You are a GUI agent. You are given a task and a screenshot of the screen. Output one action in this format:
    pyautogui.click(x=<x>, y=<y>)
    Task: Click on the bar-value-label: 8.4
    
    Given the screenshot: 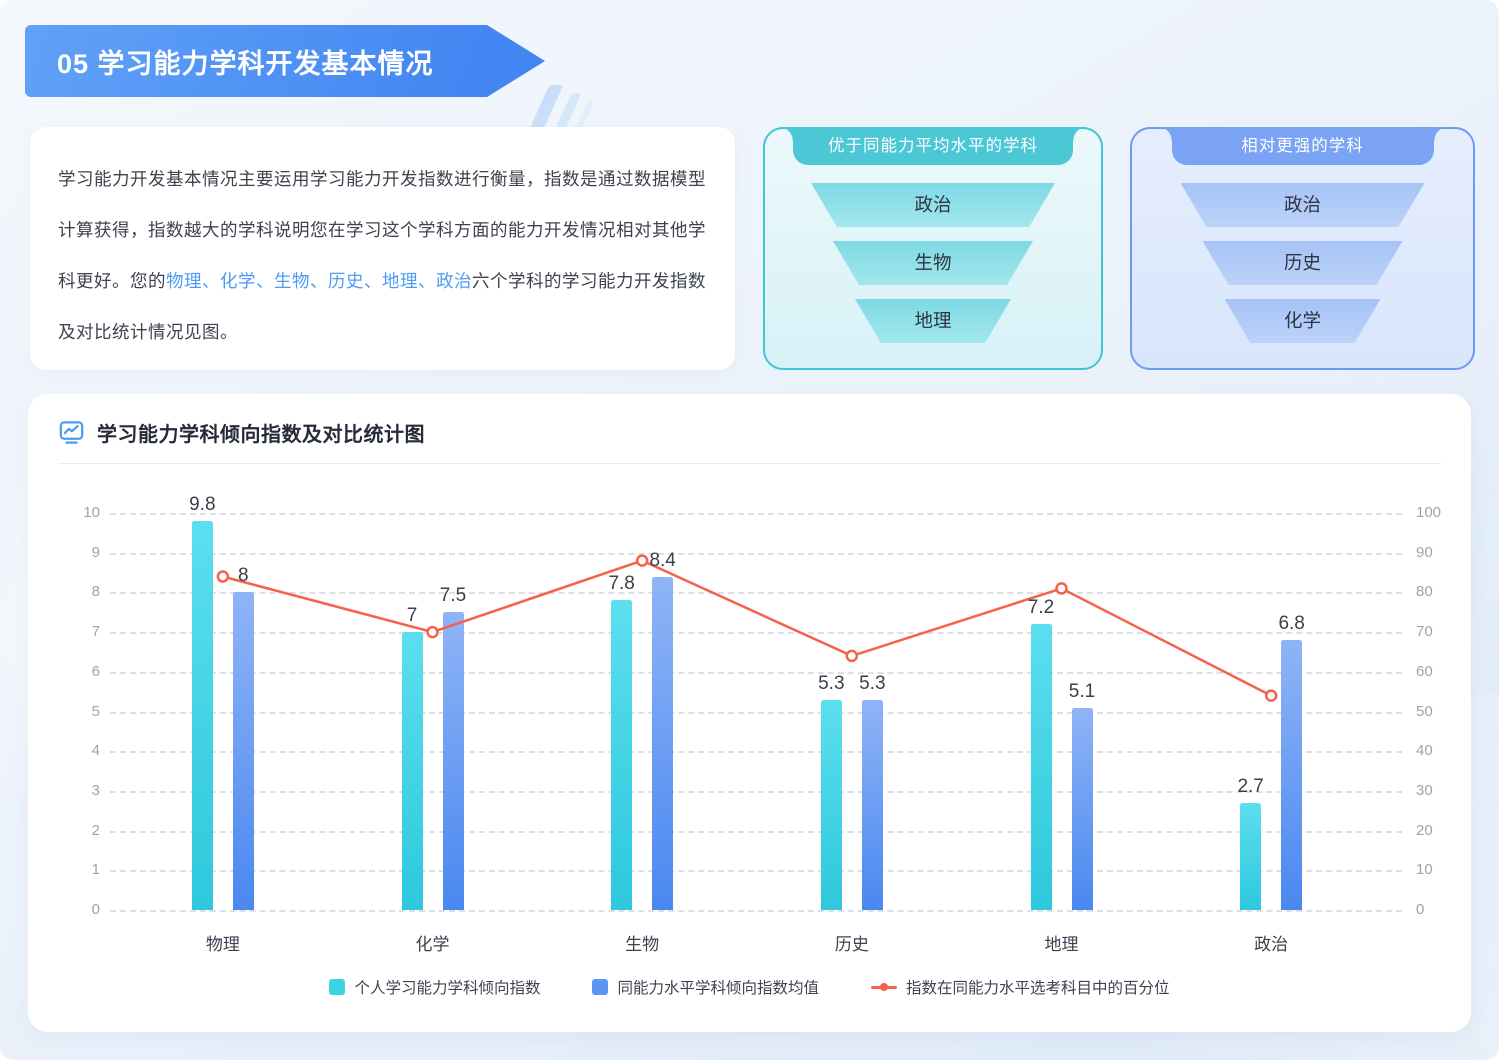 What is the action you would take?
    pyautogui.click(x=662, y=560)
    